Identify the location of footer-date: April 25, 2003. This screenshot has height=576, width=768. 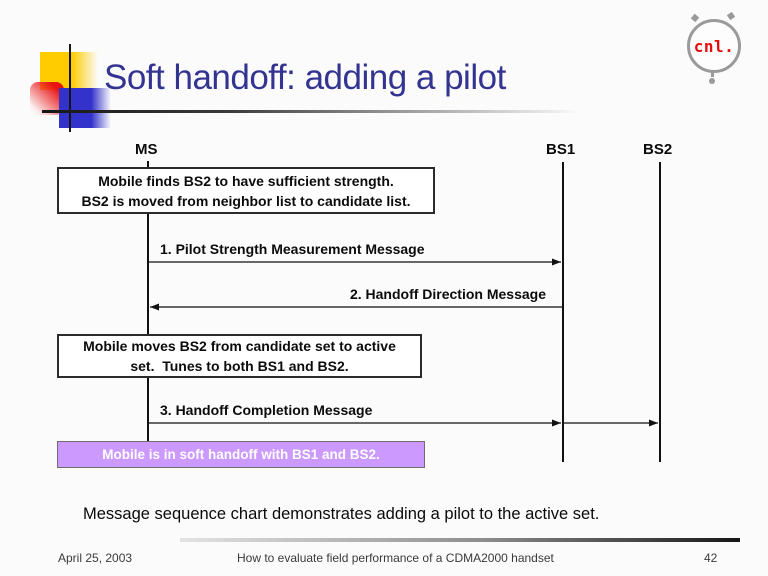
(95, 558).